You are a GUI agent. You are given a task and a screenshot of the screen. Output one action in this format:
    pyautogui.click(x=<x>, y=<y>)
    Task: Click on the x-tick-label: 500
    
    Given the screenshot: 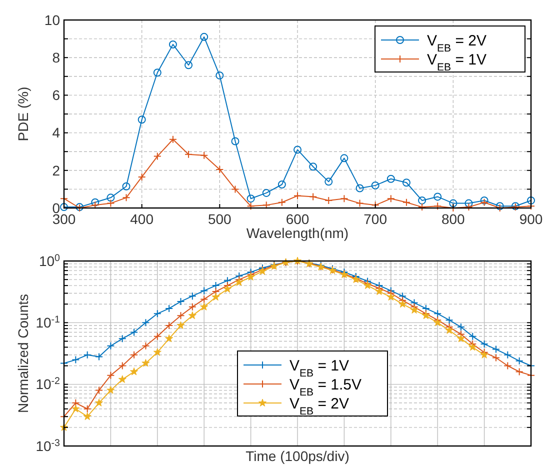 What is the action you would take?
    pyautogui.click(x=220, y=219)
    